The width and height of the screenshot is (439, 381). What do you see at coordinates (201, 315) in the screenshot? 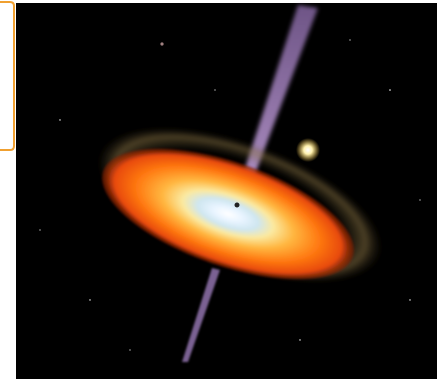
I see `lower-jet` at bounding box center [201, 315].